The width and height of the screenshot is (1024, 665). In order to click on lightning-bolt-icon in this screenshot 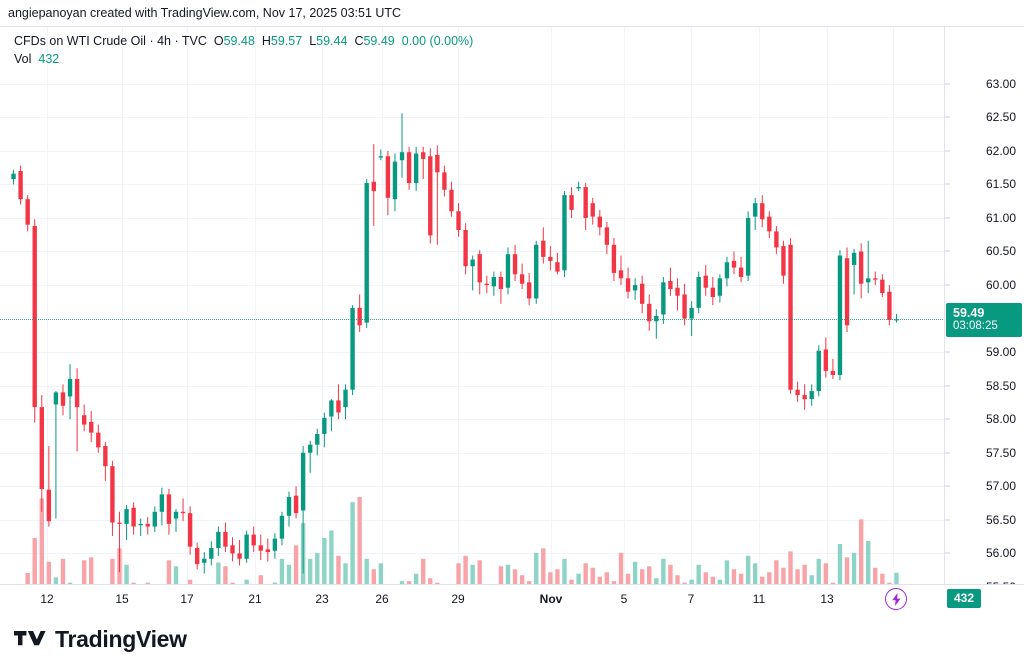, I will do `click(896, 599)`.